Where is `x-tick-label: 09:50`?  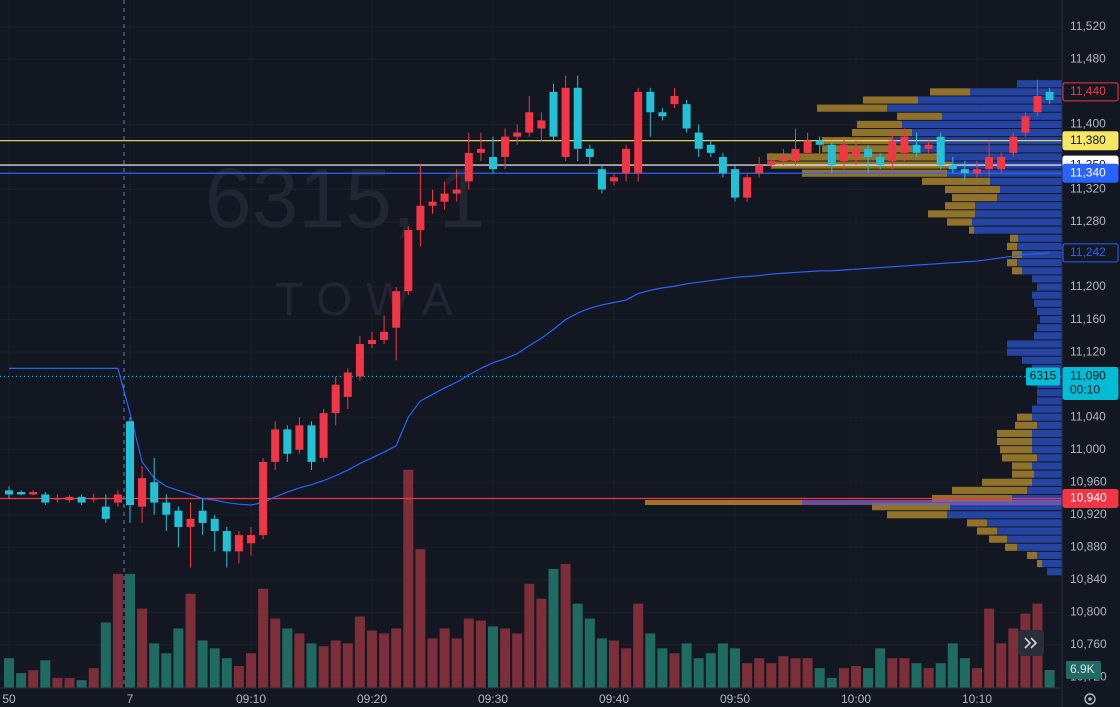 x-tick-label: 09:50 is located at coordinates (735, 699).